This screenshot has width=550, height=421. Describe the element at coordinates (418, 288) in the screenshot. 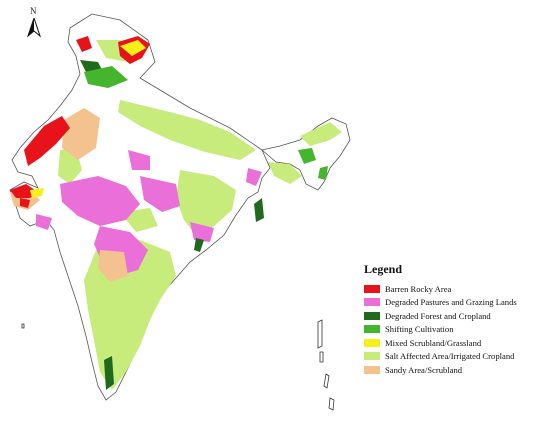

I see `legend-label: Barren Rocky Area` at that location.